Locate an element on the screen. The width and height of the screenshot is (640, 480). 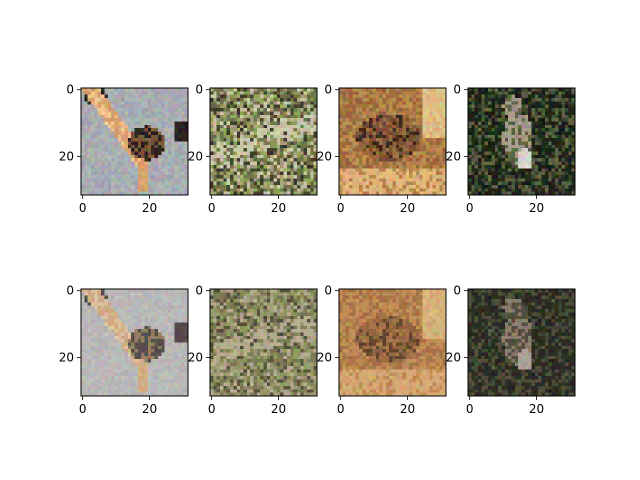
image-panel-reconstruction-2: 0 20 0 20 is located at coordinates (253, 350).